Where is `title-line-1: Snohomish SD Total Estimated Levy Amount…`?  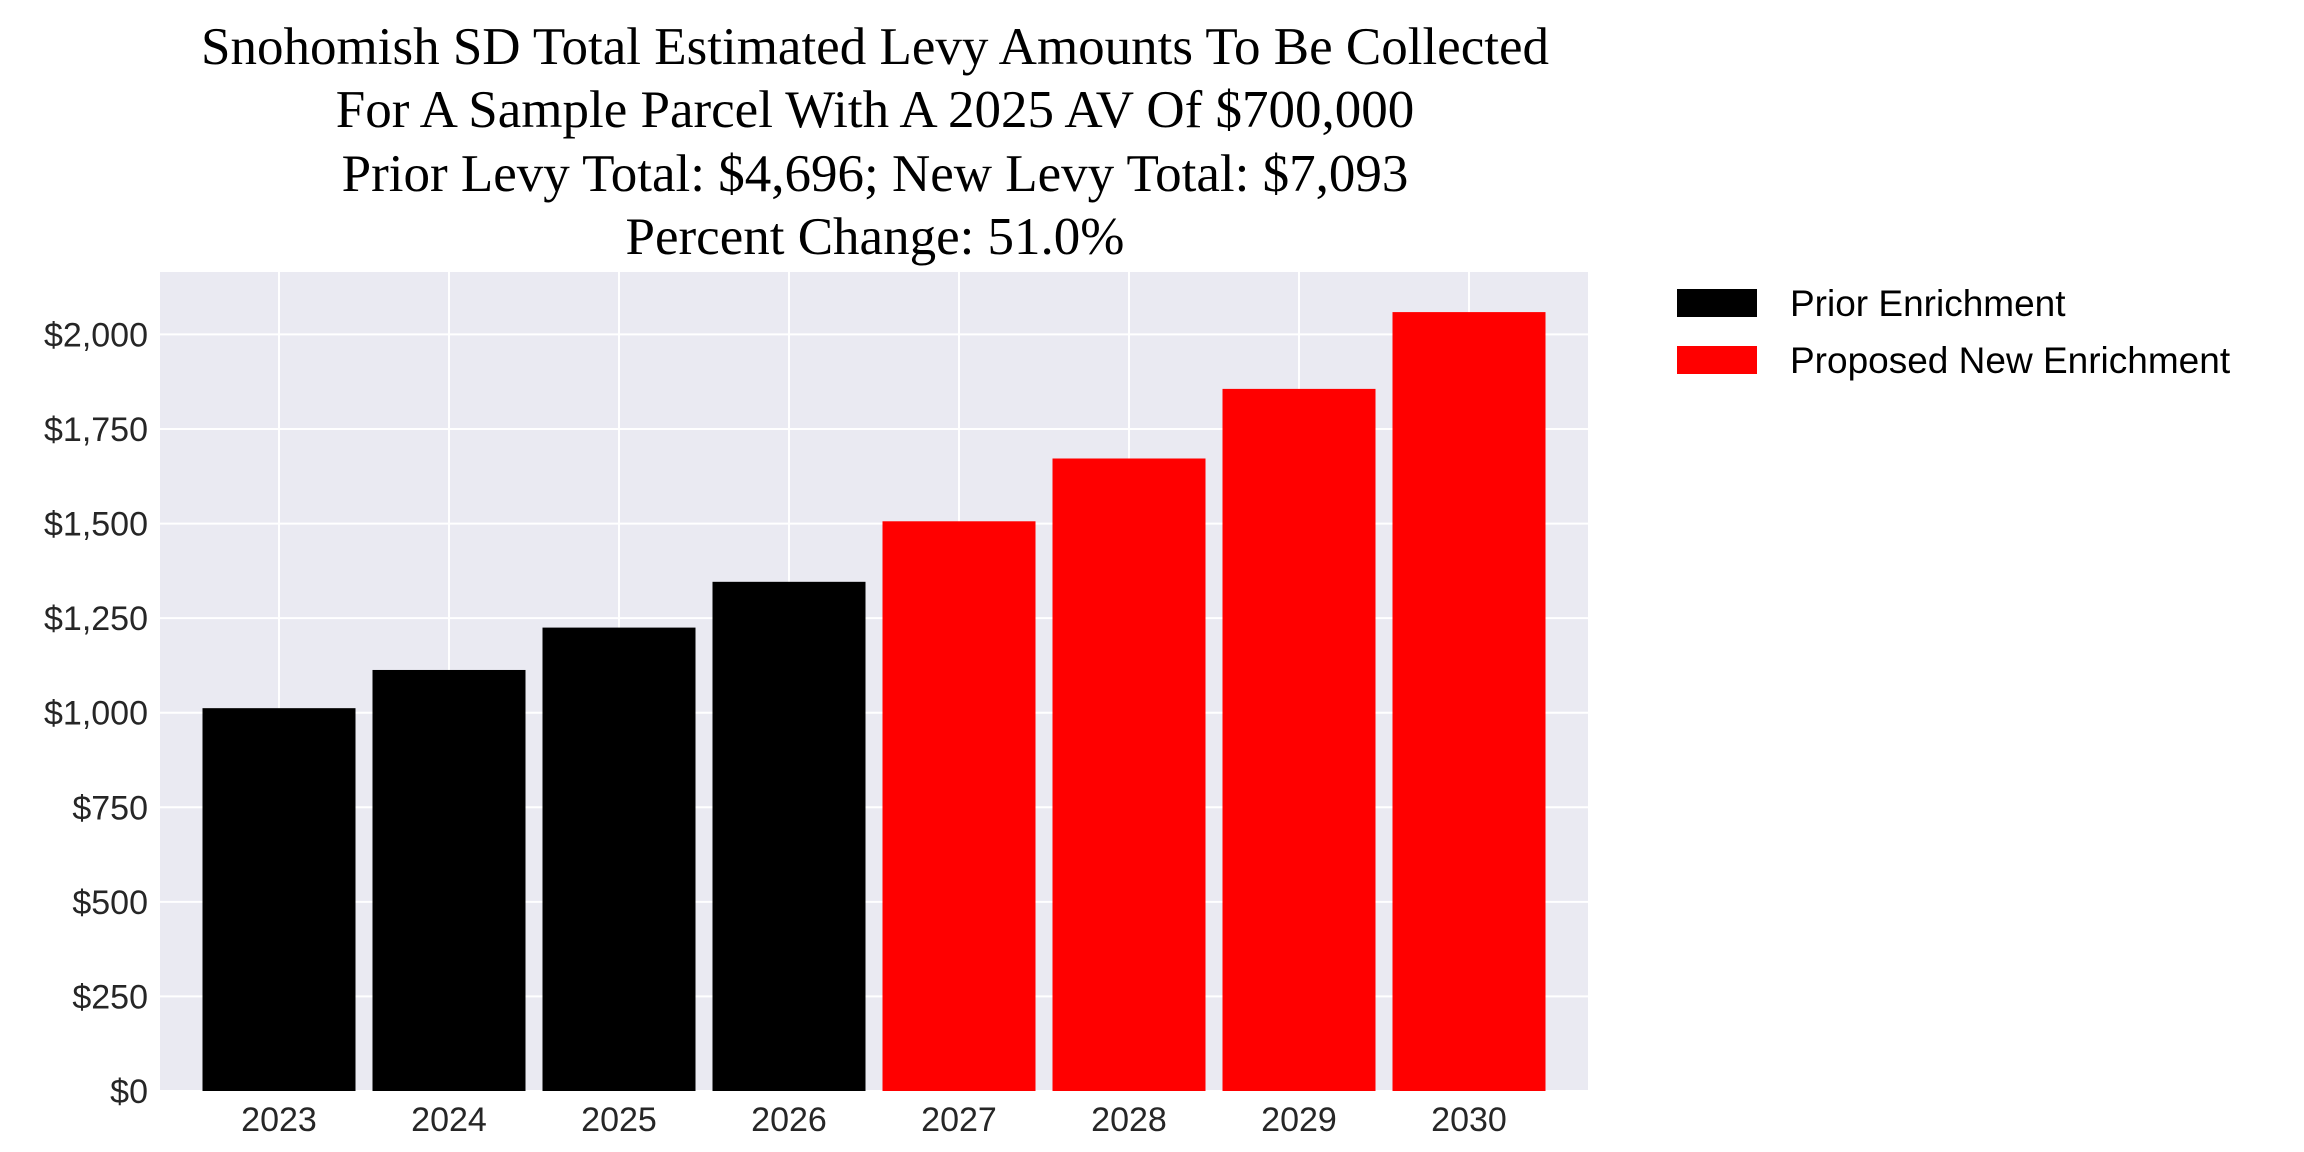
title-line-1: Snohomish SD Total Estimated Levy Amount… is located at coordinates (875, 47).